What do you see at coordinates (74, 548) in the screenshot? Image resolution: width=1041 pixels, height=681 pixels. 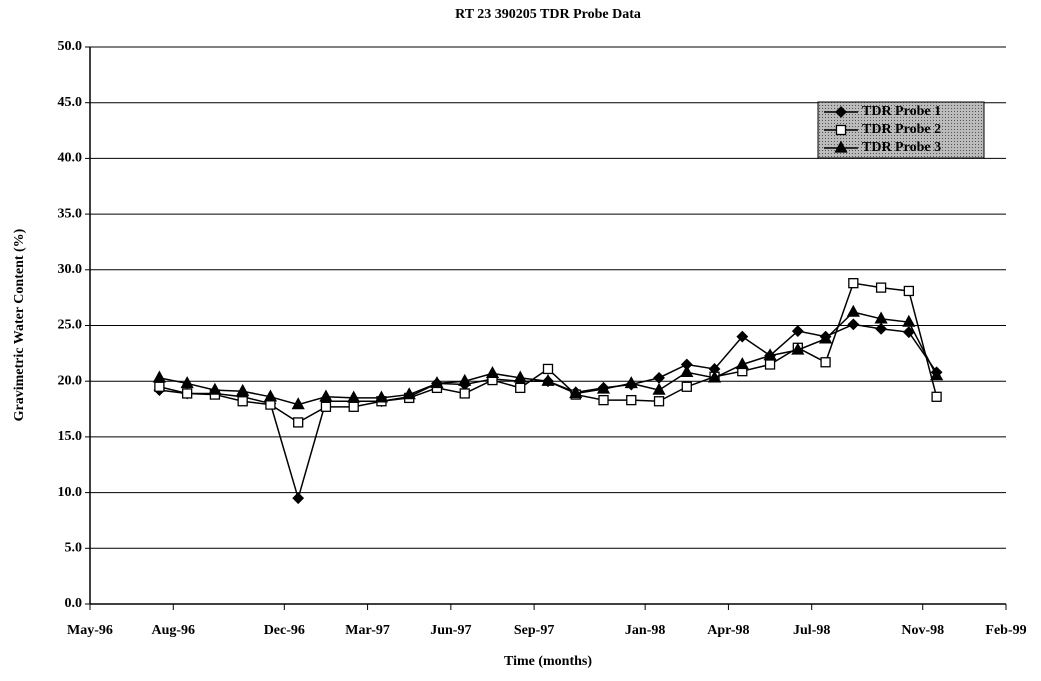 I see `y-tick-label: 5.0` at bounding box center [74, 548].